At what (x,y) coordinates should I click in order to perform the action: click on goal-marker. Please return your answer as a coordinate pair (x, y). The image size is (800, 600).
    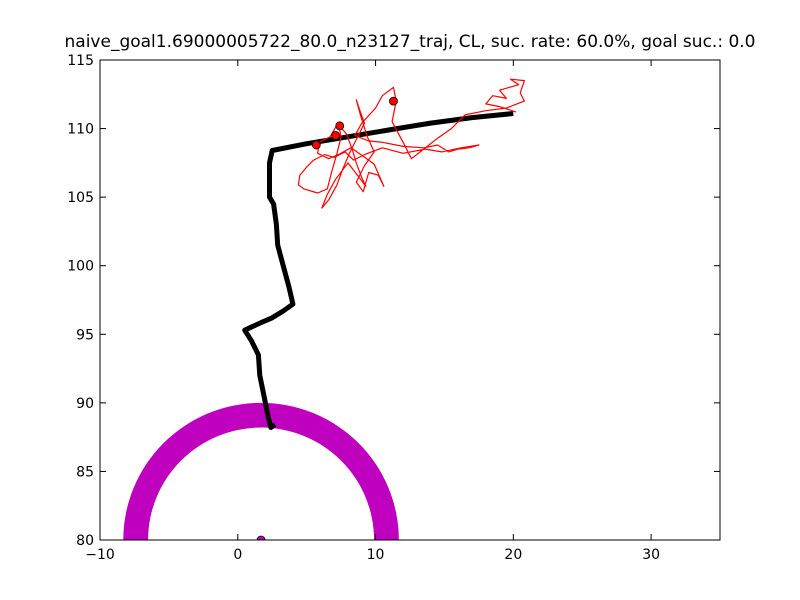
    Looking at the image, I should click on (261, 537).